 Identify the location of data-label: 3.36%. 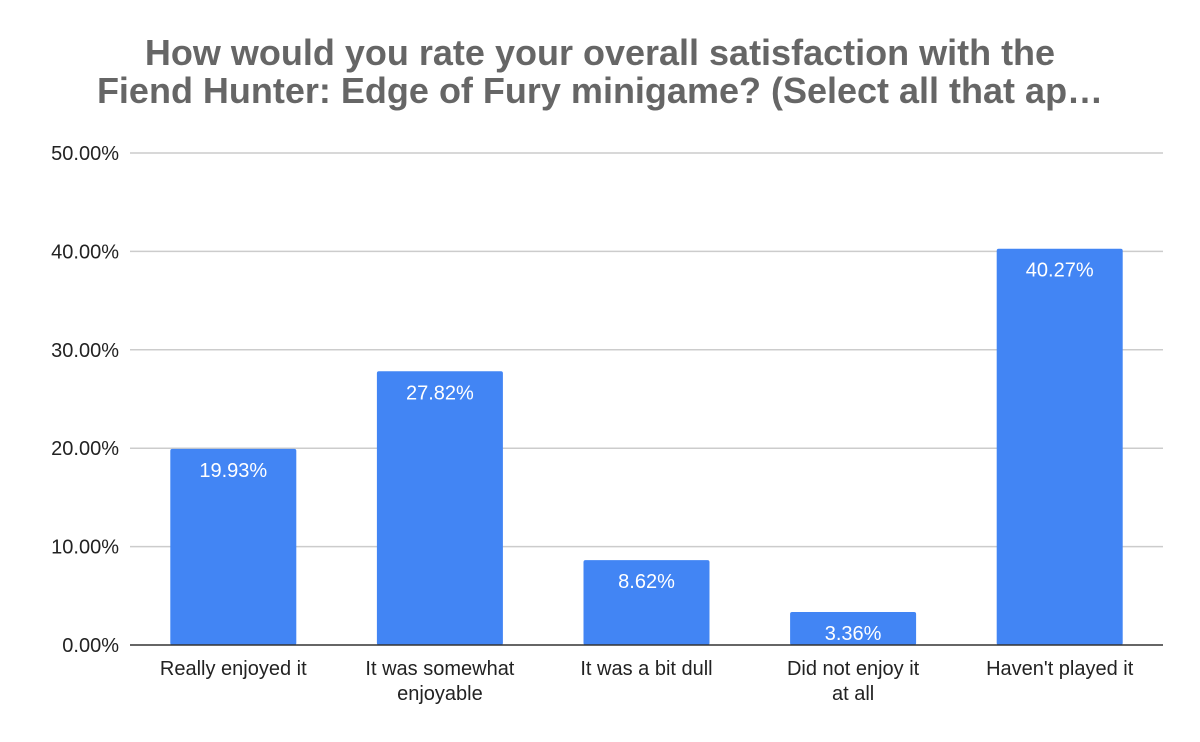
(853, 634).